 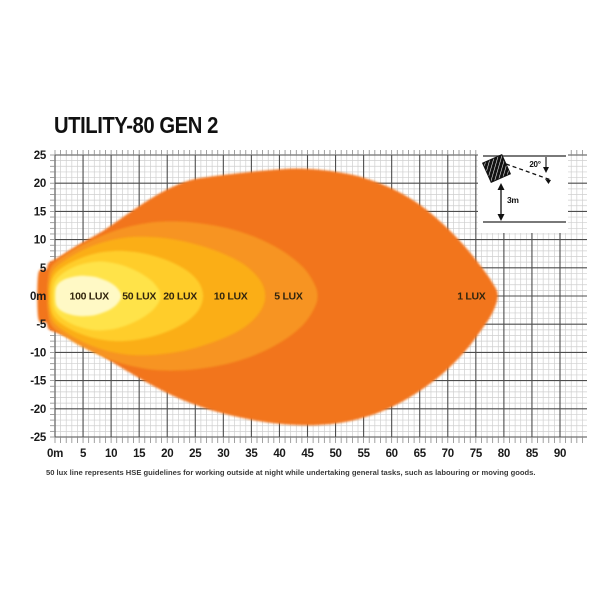 What do you see at coordinates (38, 438) in the screenshot?
I see `y-tick-label: -25` at bounding box center [38, 438].